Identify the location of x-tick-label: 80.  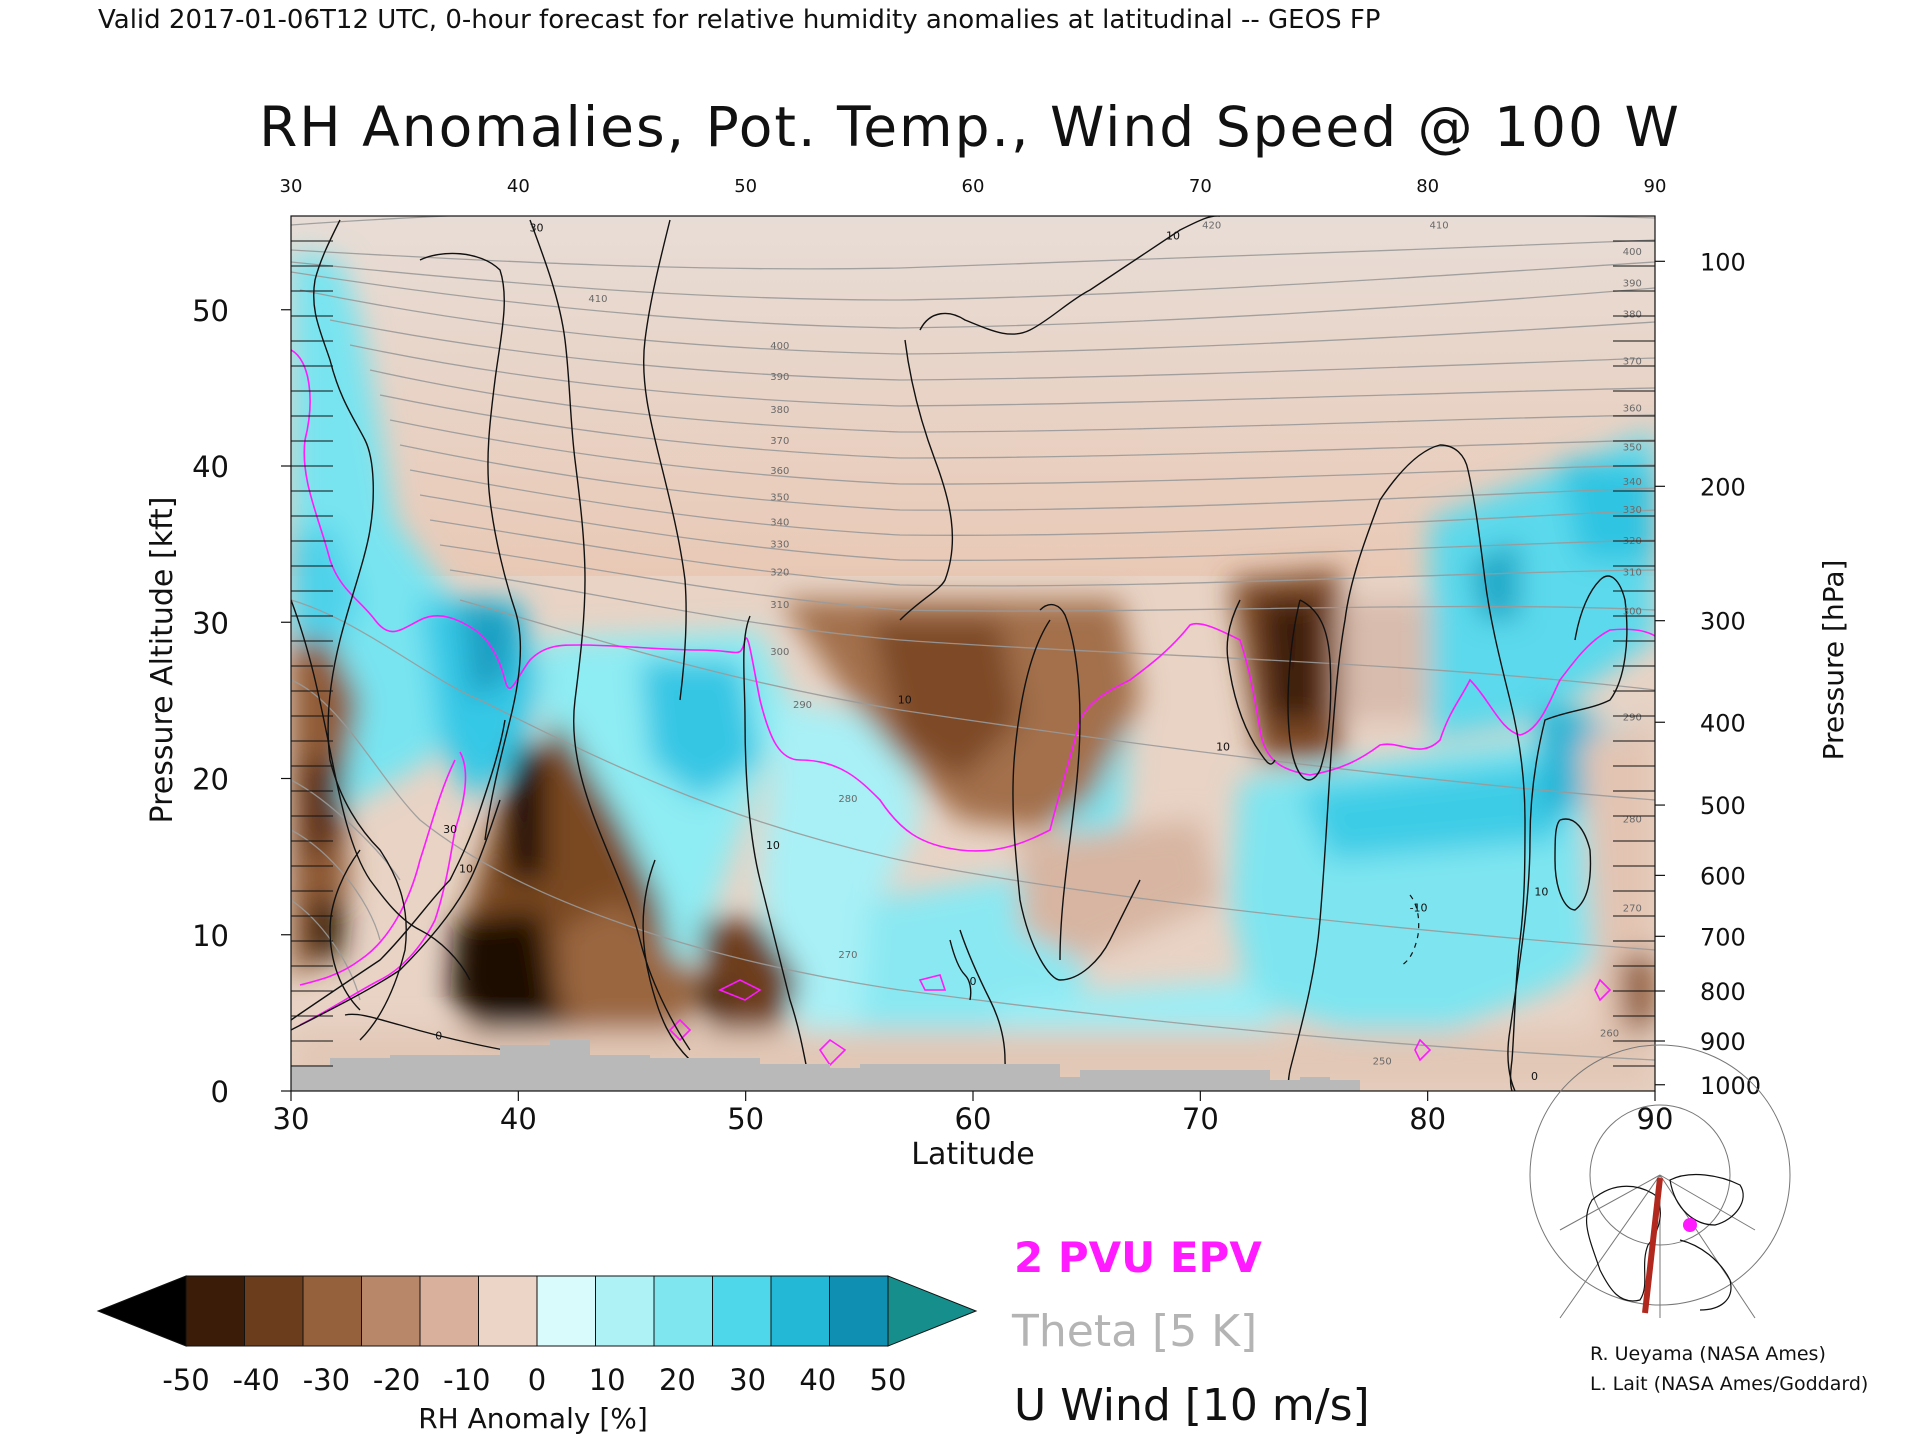
(1427, 1119).